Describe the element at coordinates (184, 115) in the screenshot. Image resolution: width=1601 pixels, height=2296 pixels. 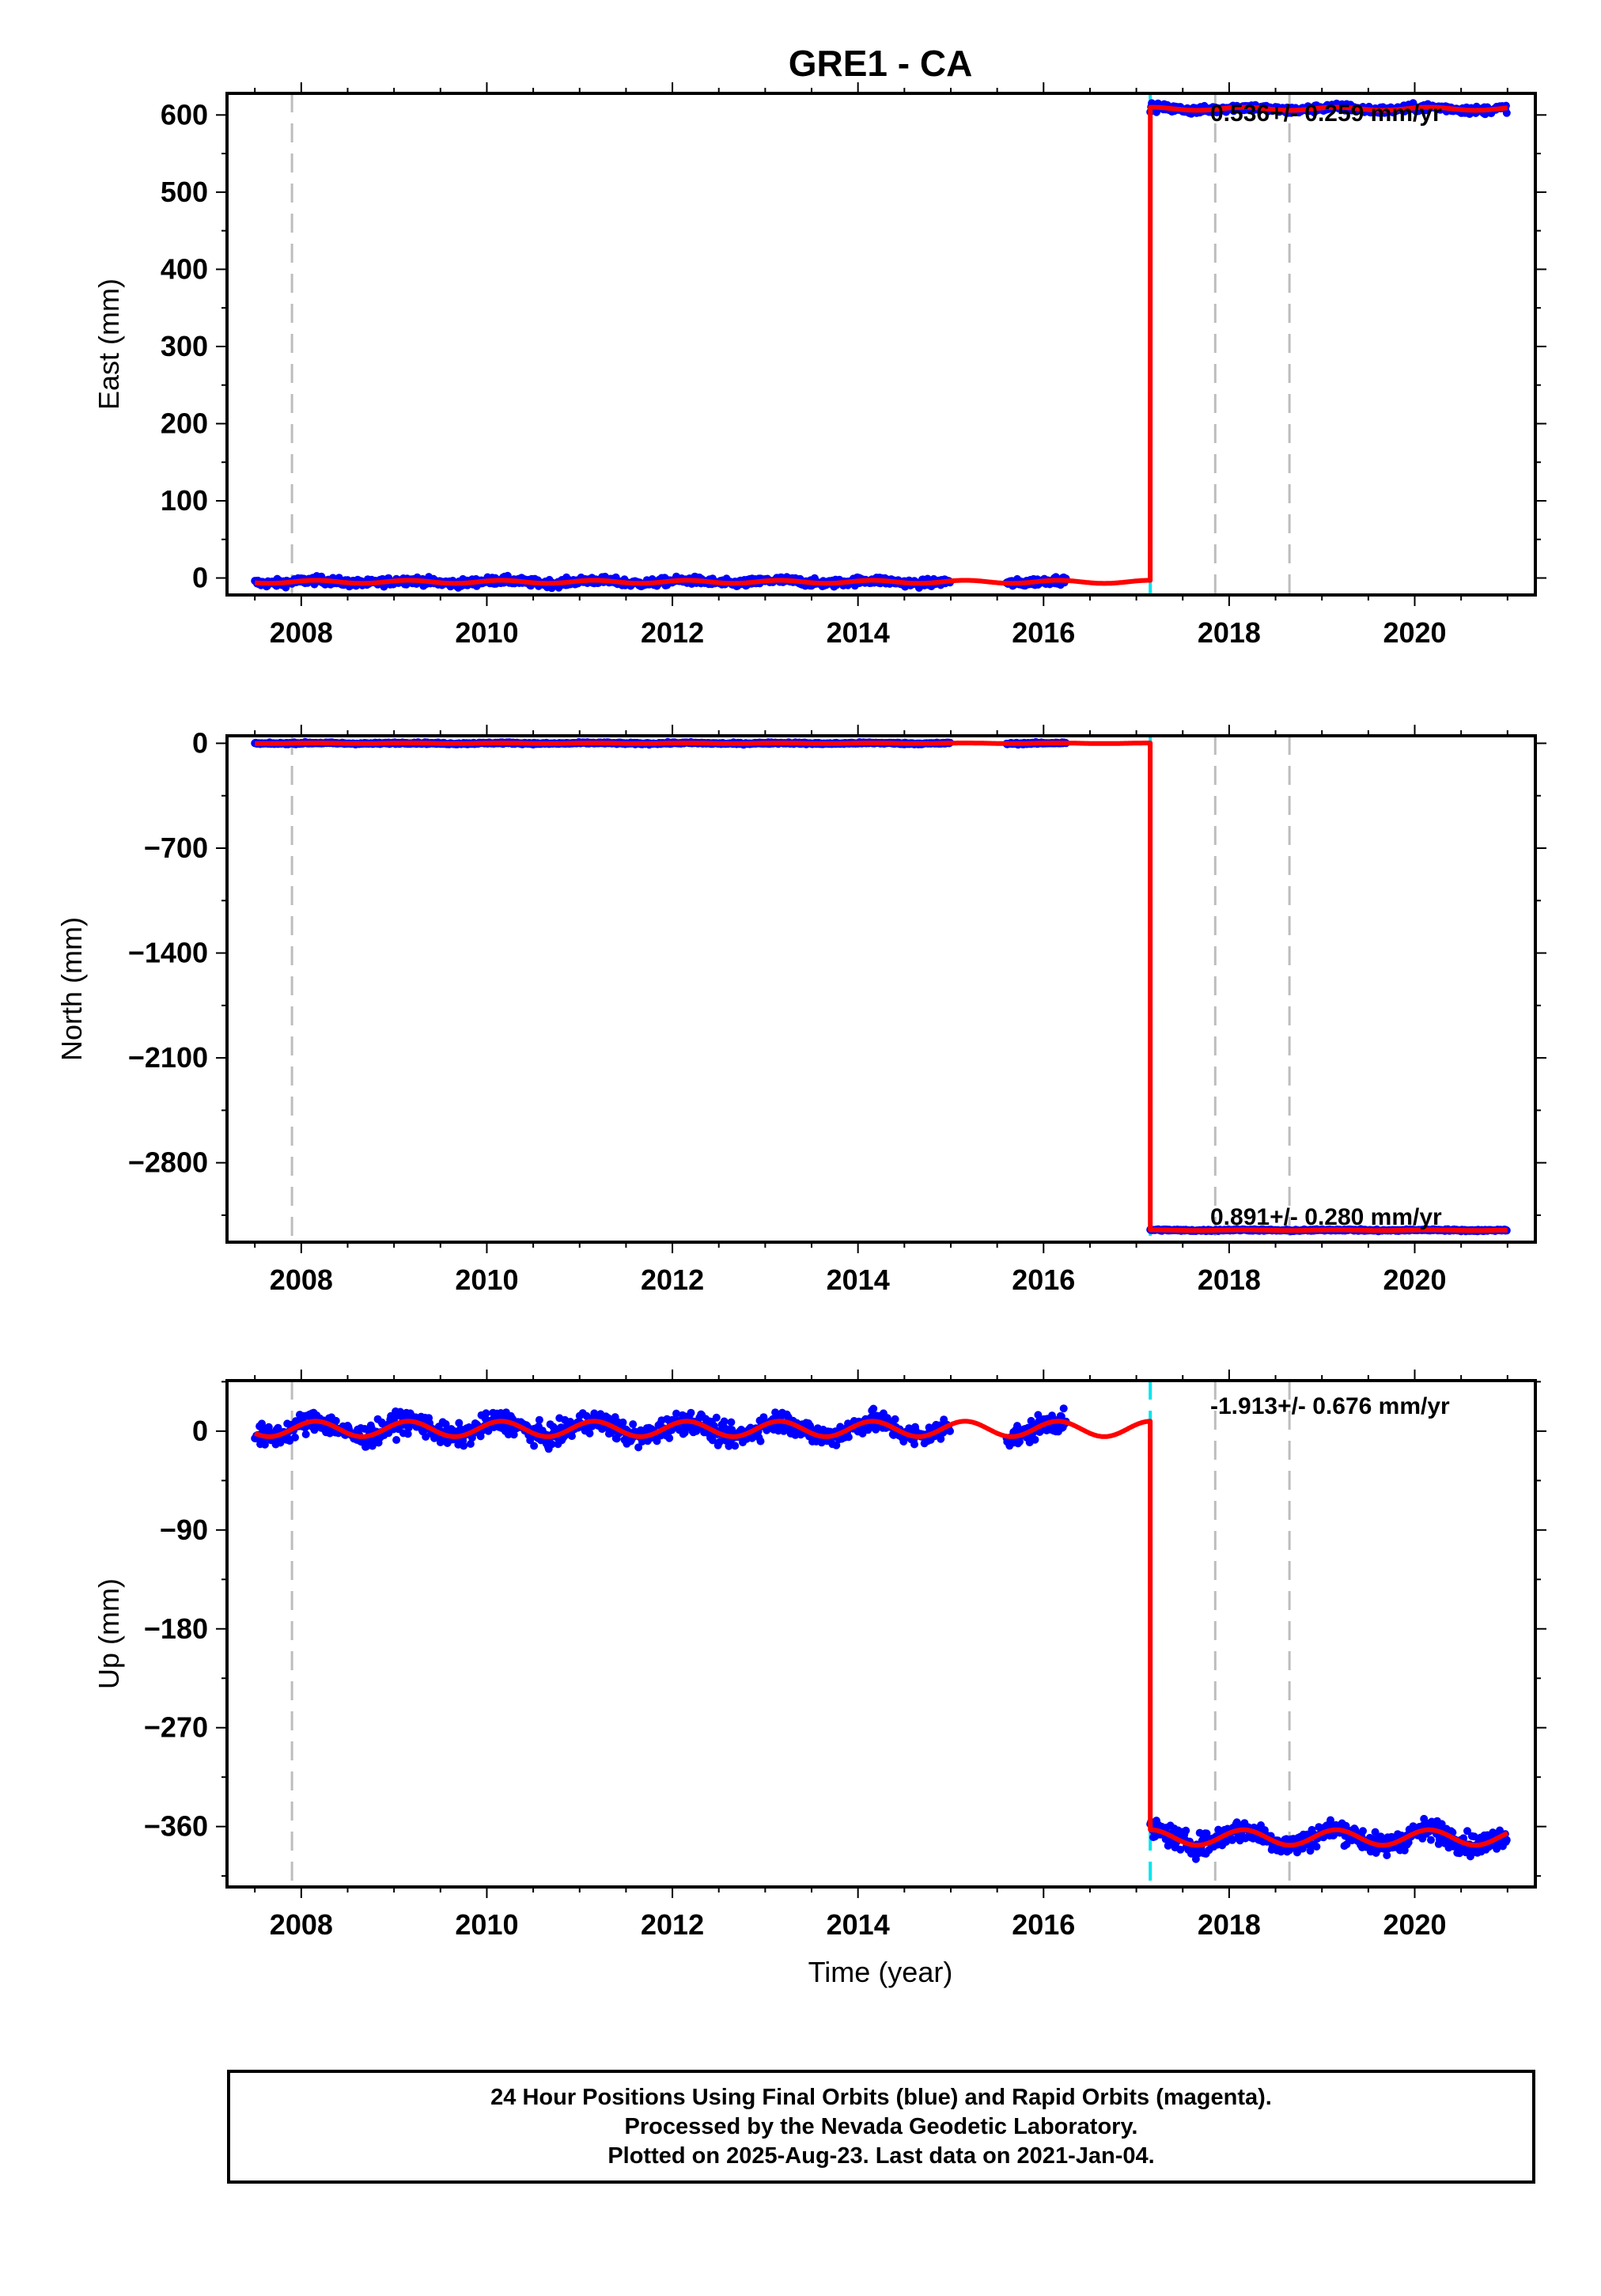
I see `y-tick-label: 600` at that location.